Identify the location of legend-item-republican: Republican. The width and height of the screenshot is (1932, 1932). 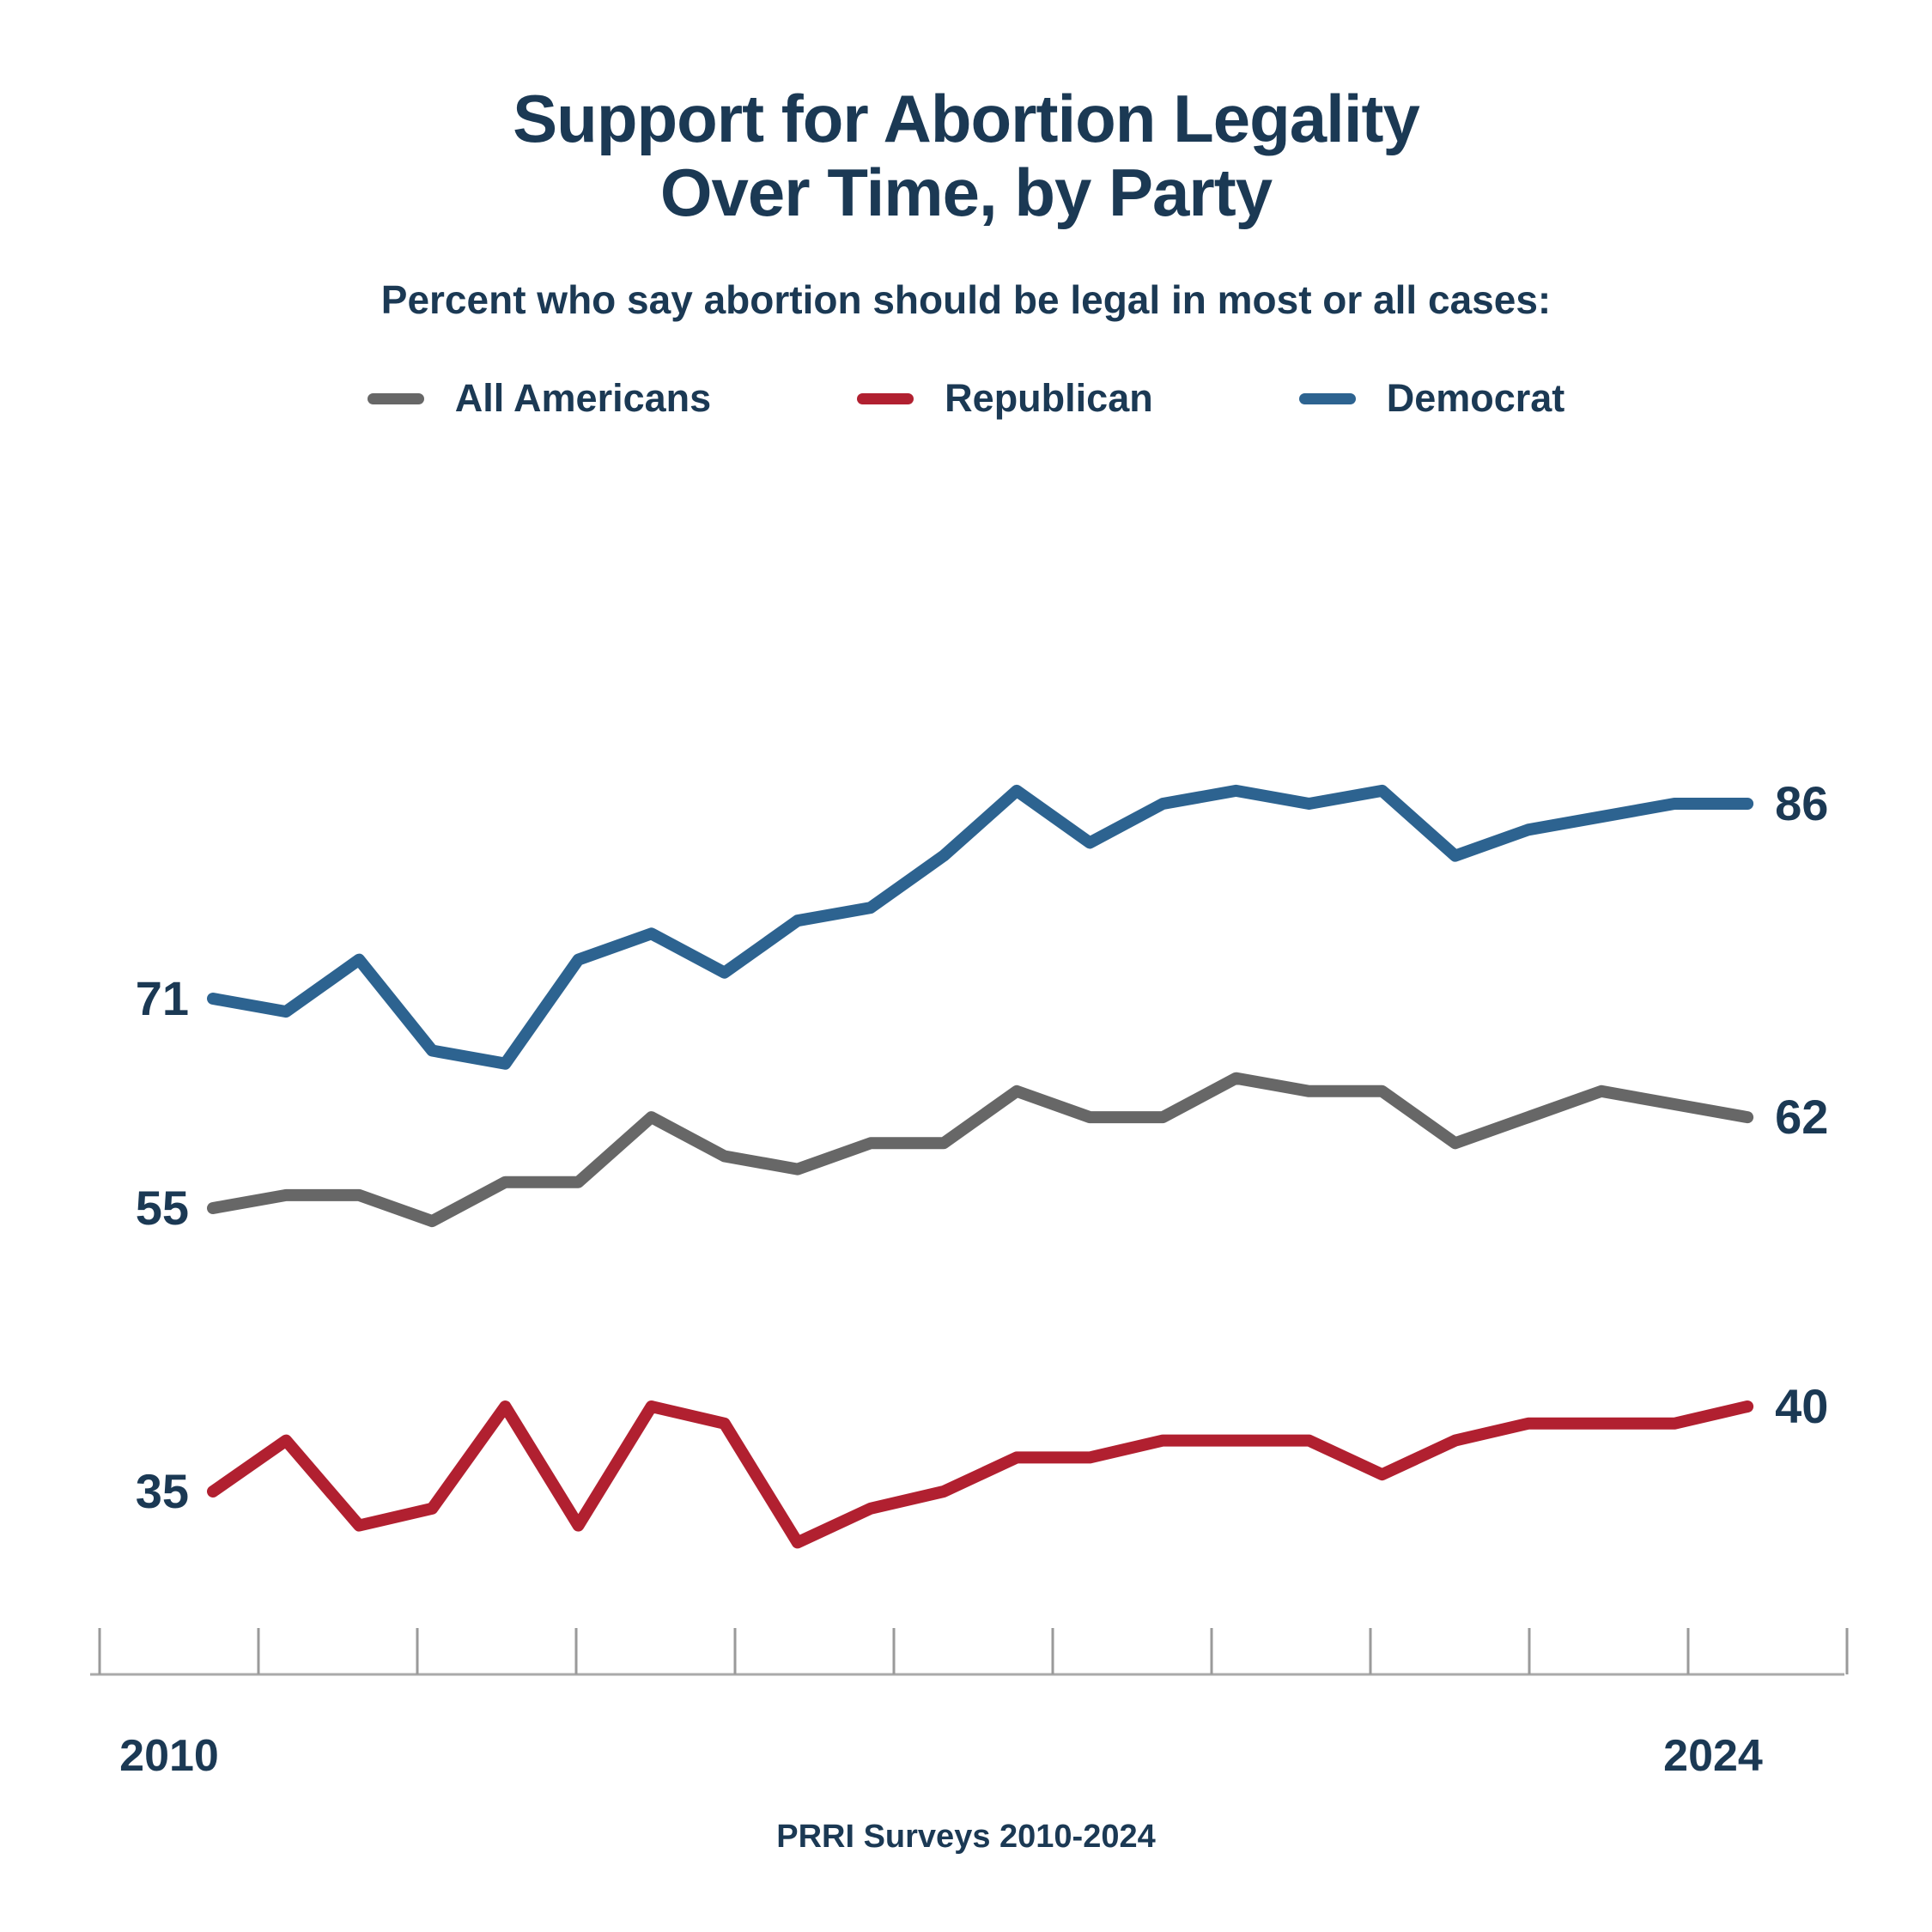
(1005, 399).